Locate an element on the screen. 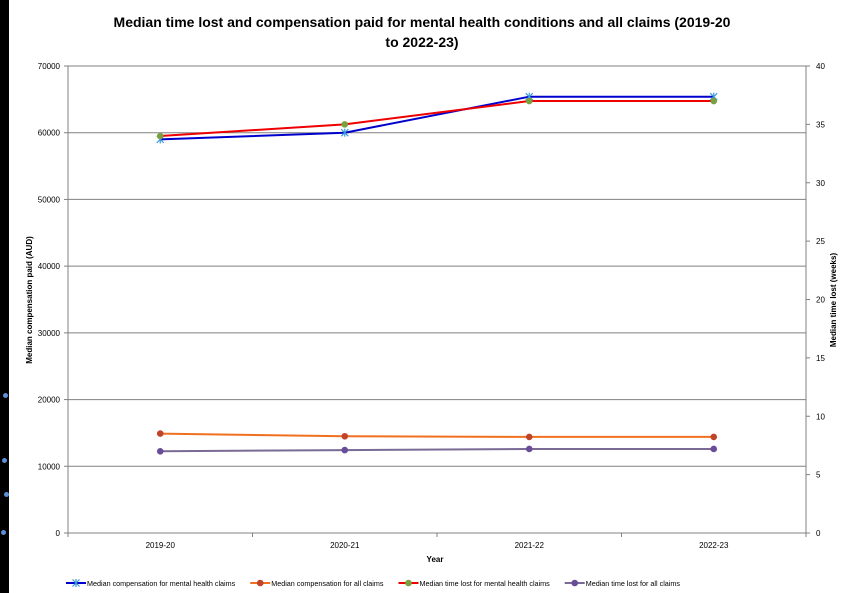 The height and width of the screenshot is (593, 844). right-axis-tick-label: 25 is located at coordinates (820, 241).